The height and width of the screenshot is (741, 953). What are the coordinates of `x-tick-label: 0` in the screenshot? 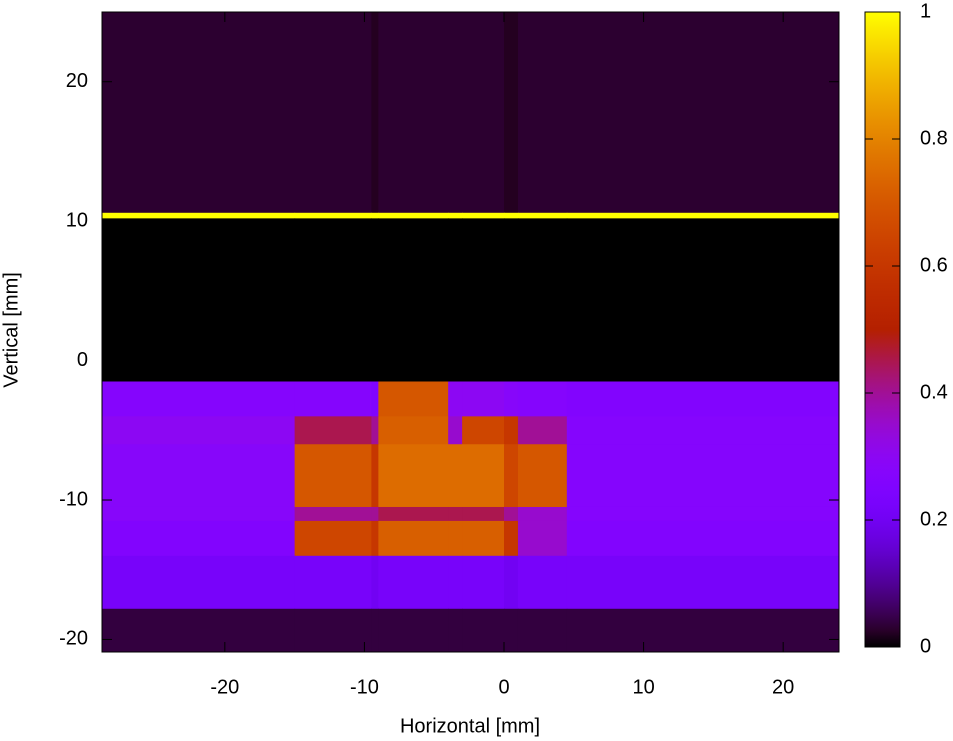 It's located at (503, 687).